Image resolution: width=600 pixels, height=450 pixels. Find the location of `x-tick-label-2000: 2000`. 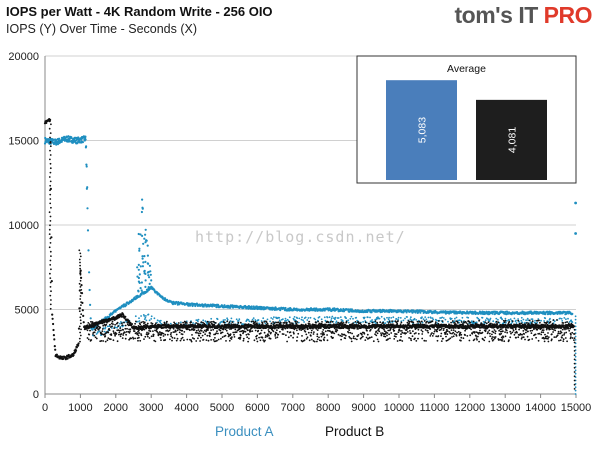

x-tick-label-2000: 2000 is located at coordinates (116, 408).